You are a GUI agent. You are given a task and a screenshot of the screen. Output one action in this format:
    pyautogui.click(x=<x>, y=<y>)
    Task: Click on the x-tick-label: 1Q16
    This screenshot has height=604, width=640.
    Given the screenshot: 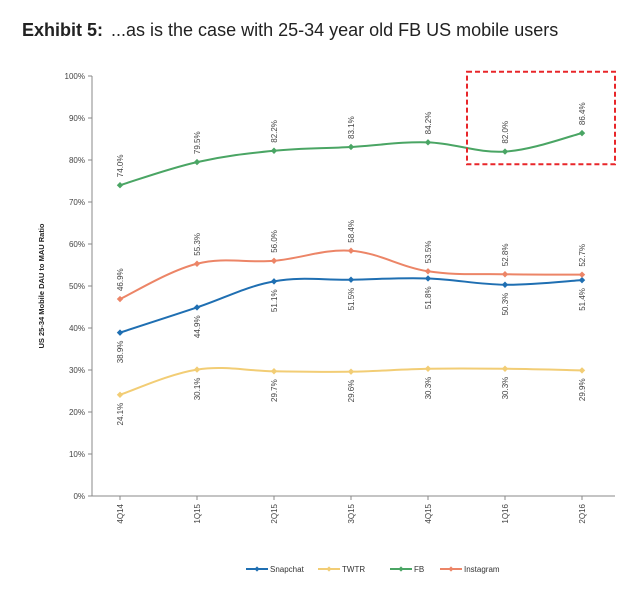 What is the action you would take?
    pyautogui.click(x=505, y=513)
    